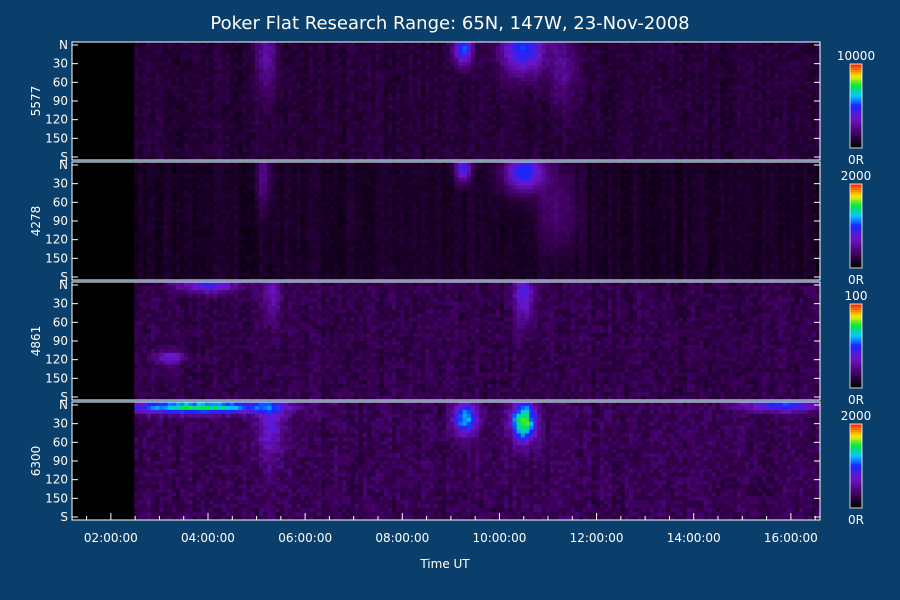 This screenshot has height=600, width=900. What do you see at coordinates (856, 69) in the screenshot?
I see `colorbar-segment` at bounding box center [856, 69].